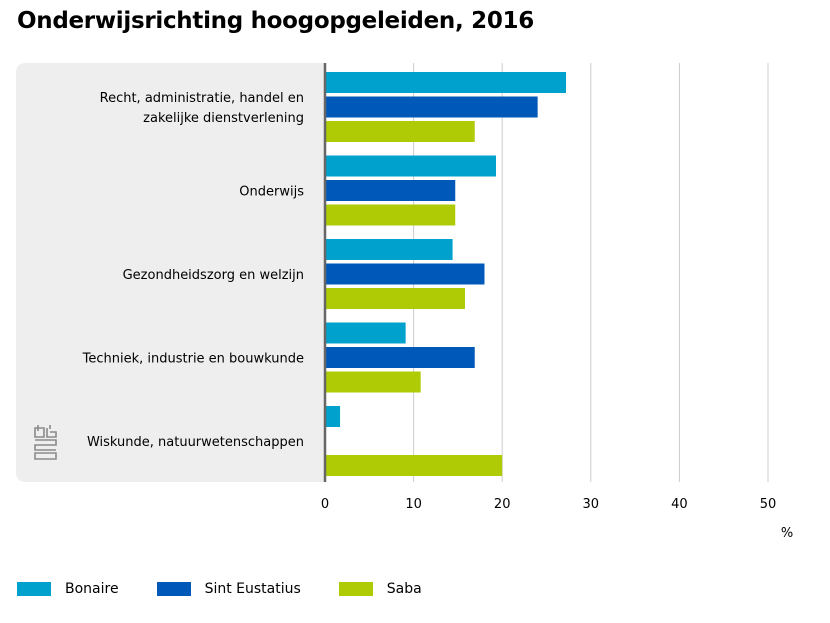  I want to click on category-label: Recht, administratie, handel en, so click(202, 98).